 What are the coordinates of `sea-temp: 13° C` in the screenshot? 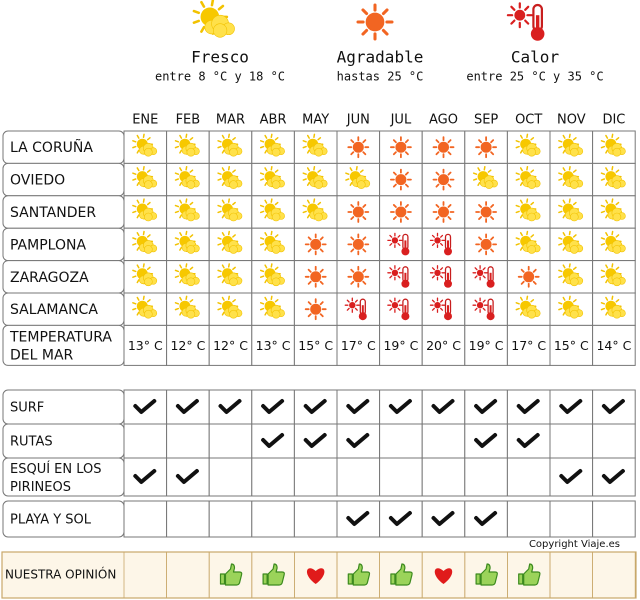 It's located at (145, 345).